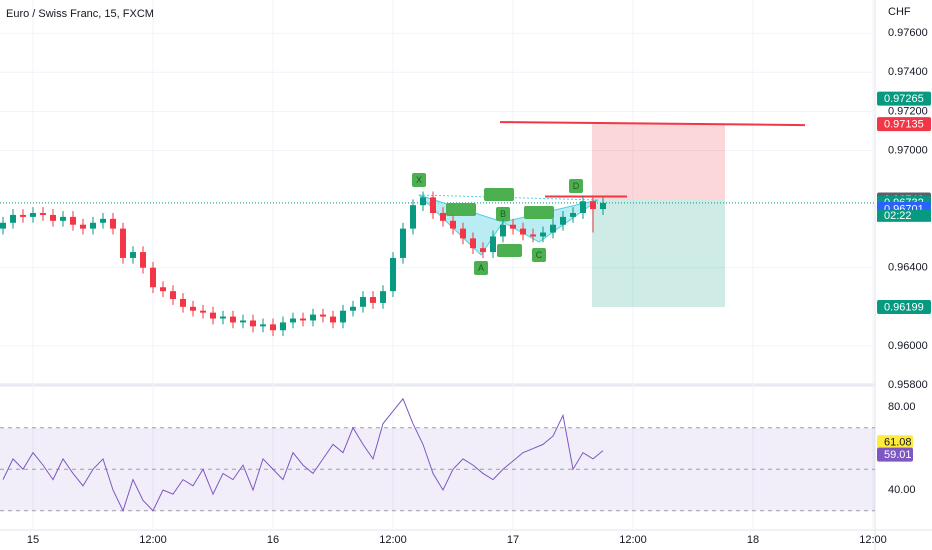  What do you see at coordinates (658, 162) in the screenshot?
I see `stop-zone` at bounding box center [658, 162].